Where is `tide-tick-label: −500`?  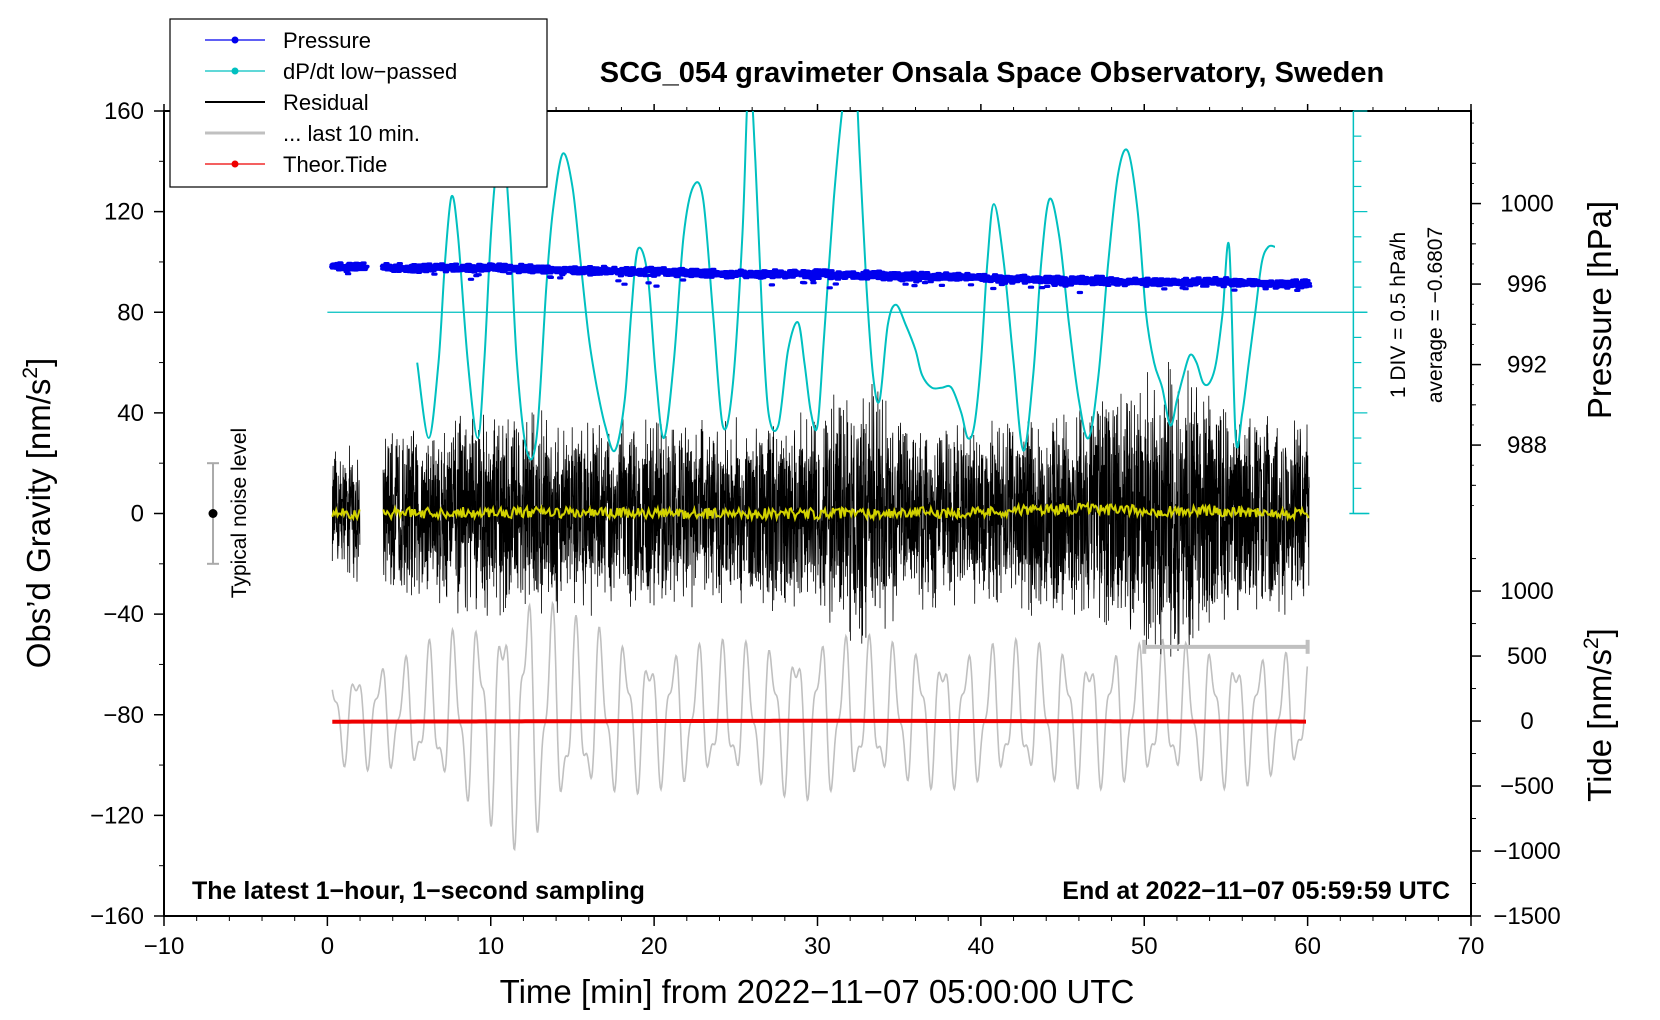 tide-tick-label: −500 is located at coordinates (1527, 786).